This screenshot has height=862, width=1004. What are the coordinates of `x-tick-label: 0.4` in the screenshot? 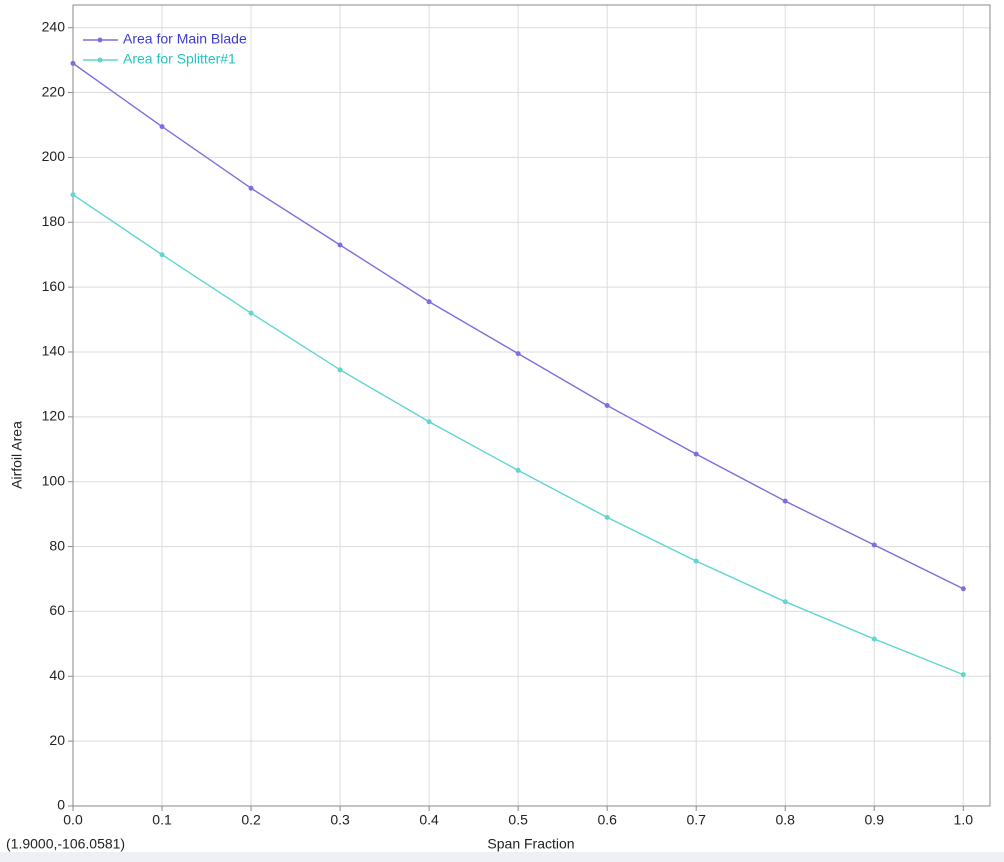 It's located at (429, 820).